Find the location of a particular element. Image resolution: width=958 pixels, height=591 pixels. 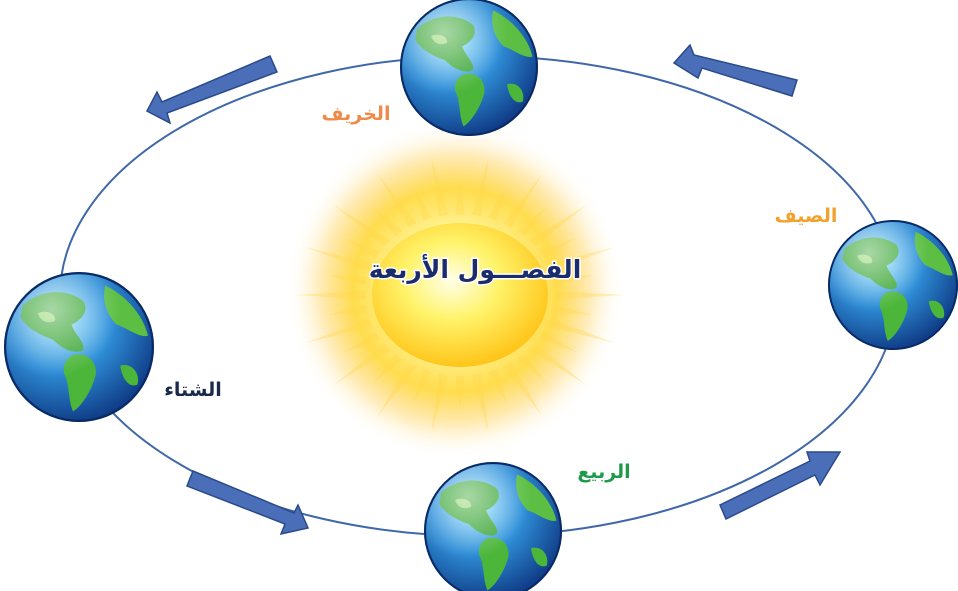

earth-globe-autumn is located at coordinates (469, 68).